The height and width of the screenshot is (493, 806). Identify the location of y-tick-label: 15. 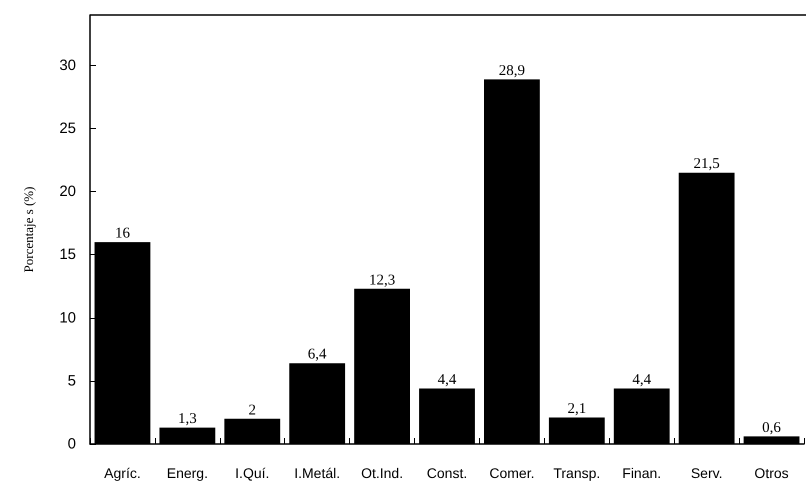
(67, 255).